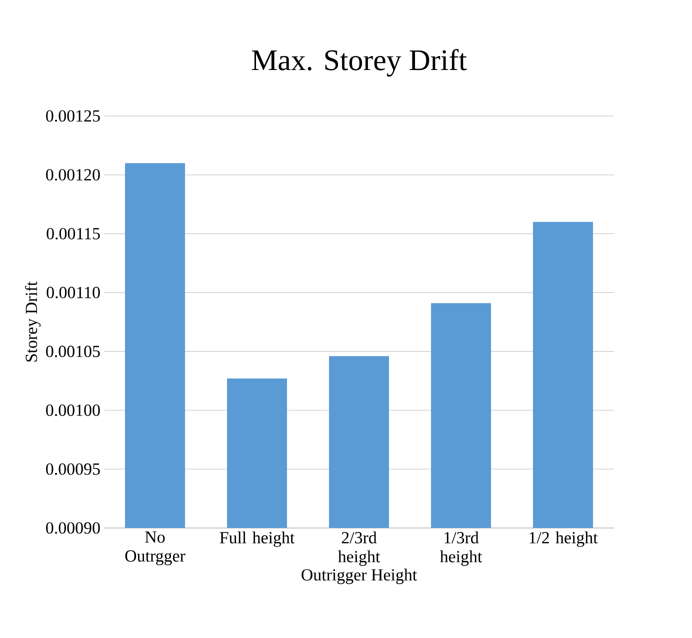 The height and width of the screenshot is (638, 692). What do you see at coordinates (359, 549) in the screenshot?
I see `x-tick-label: 2/3rd height` at bounding box center [359, 549].